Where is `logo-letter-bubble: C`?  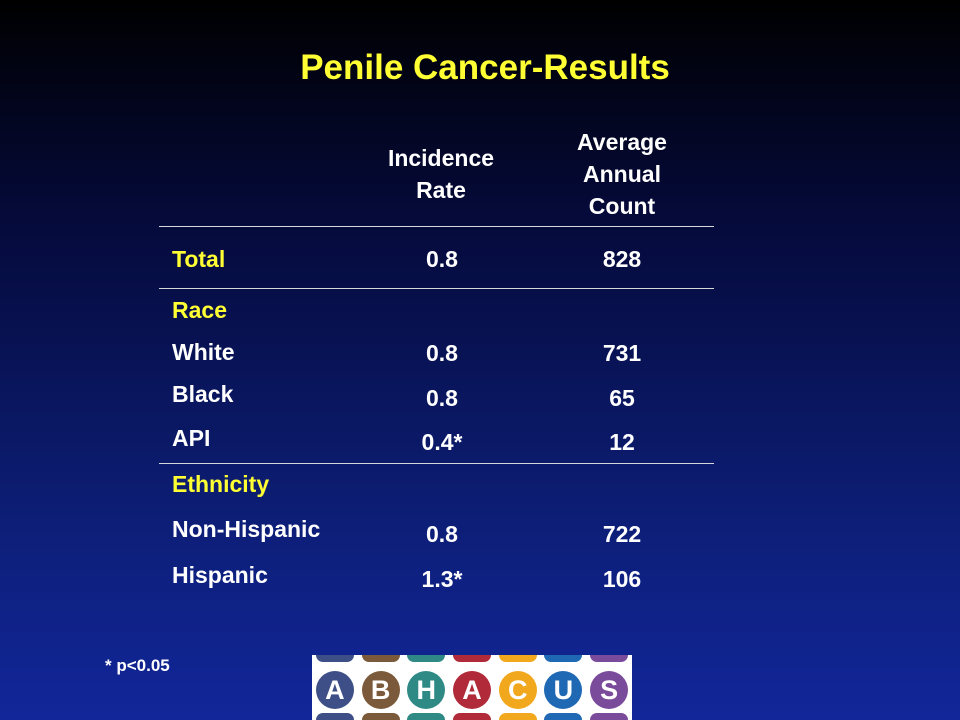
logo-letter-bubble: C is located at coordinates (517, 690).